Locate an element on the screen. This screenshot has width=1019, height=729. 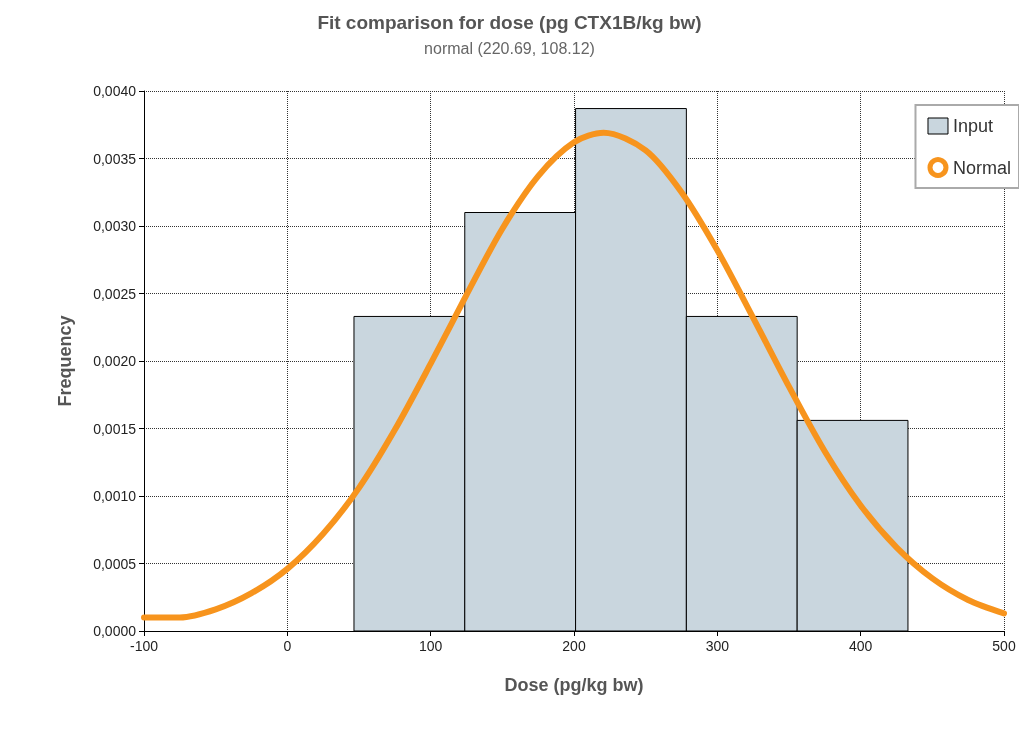
y-tick-label: 0,0005 is located at coordinates (115, 563).